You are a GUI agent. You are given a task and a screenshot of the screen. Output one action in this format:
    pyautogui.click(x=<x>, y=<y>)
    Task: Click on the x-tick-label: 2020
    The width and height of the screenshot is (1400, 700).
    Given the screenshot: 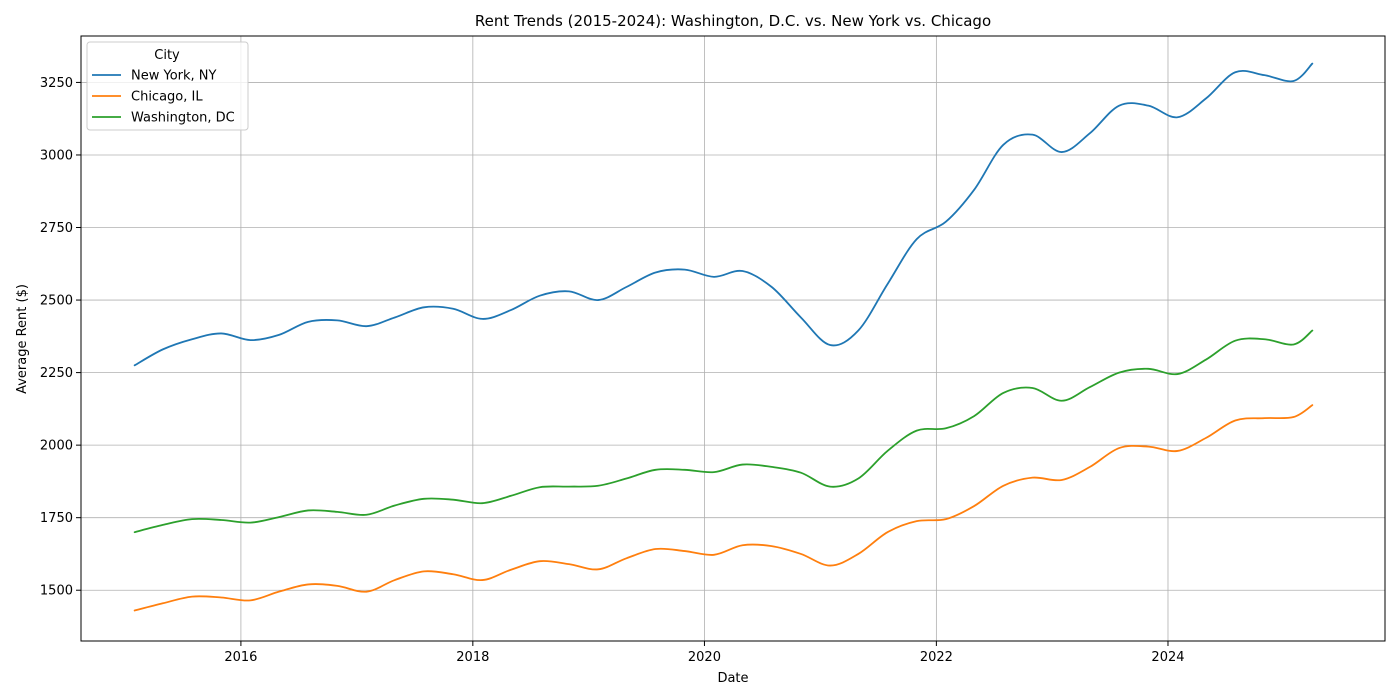 What is the action you would take?
    pyautogui.click(x=704, y=657)
    